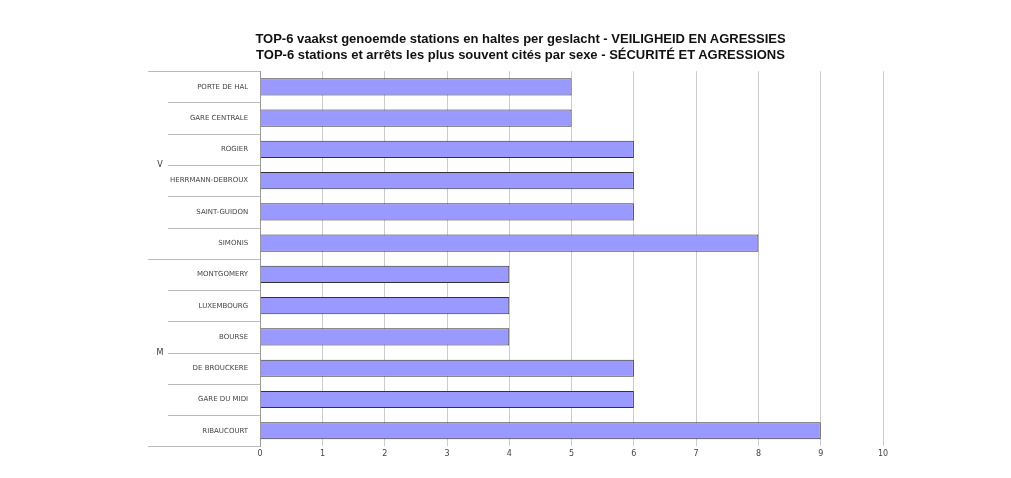 The width and height of the screenshot is (1011, 478). Describe the element at coordinates (821, 454) in the screenshot. I see `x-tick-label: 9` at that location.